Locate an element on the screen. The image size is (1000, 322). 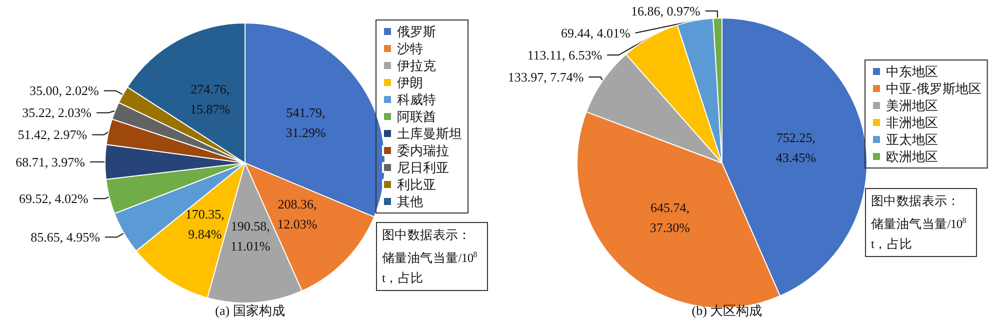
data-label: 69.44, 4.01% is located at coordinates (595, 33).